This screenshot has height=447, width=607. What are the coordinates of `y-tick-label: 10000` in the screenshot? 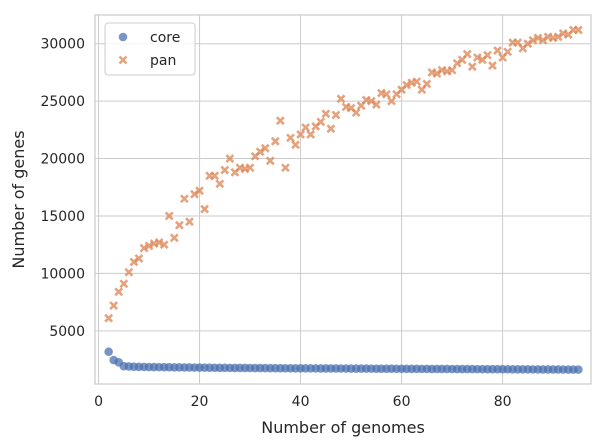 It's located at (62, 274).